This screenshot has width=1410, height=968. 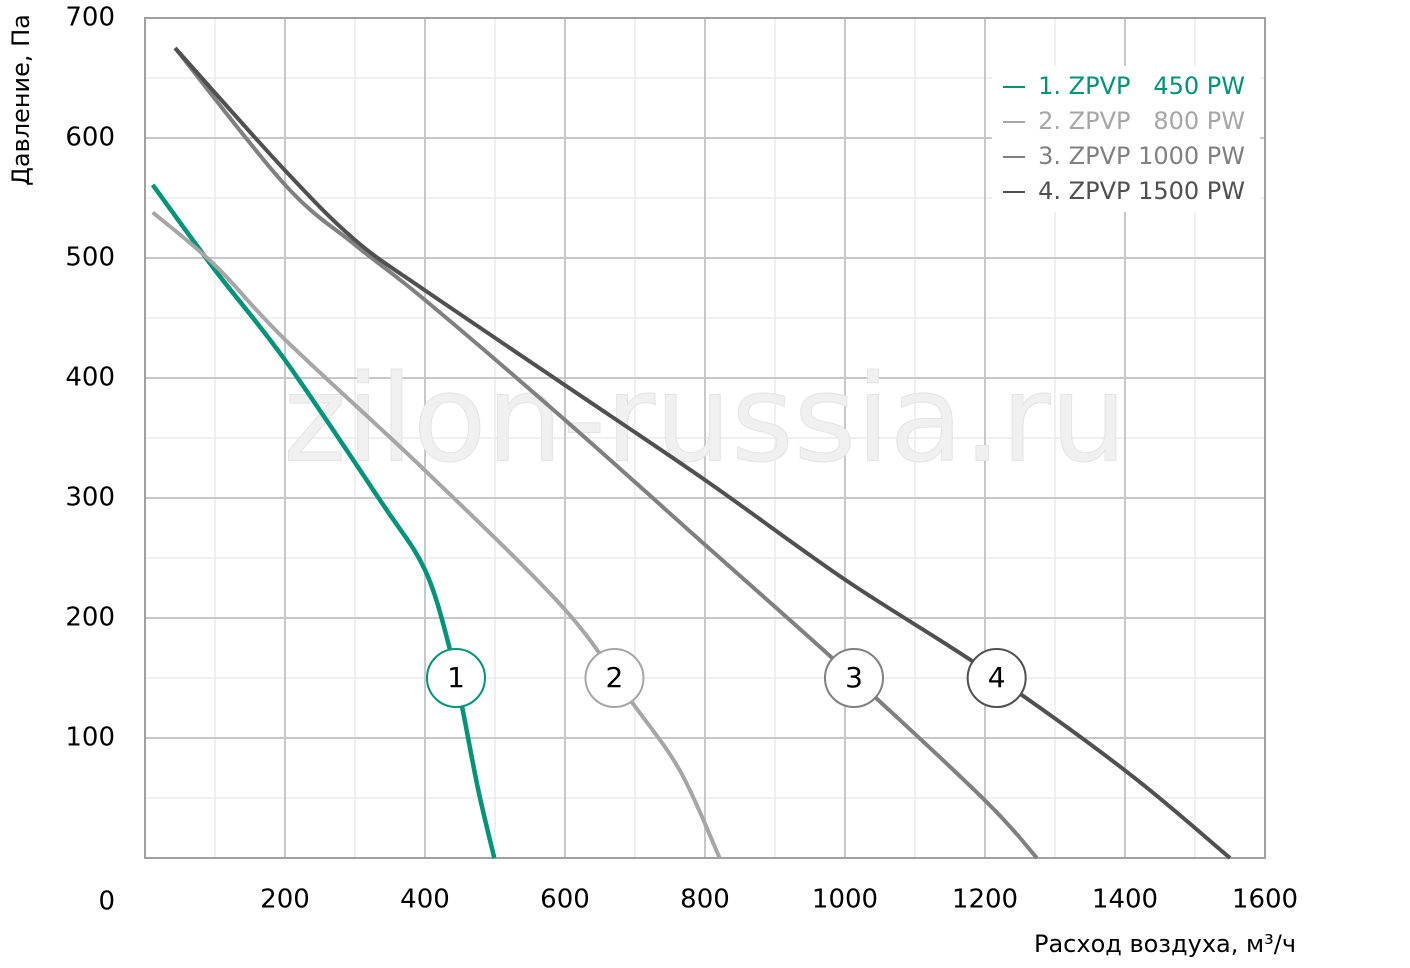 I want to click on y-tick-label: 300, so click(x=90, y=498).